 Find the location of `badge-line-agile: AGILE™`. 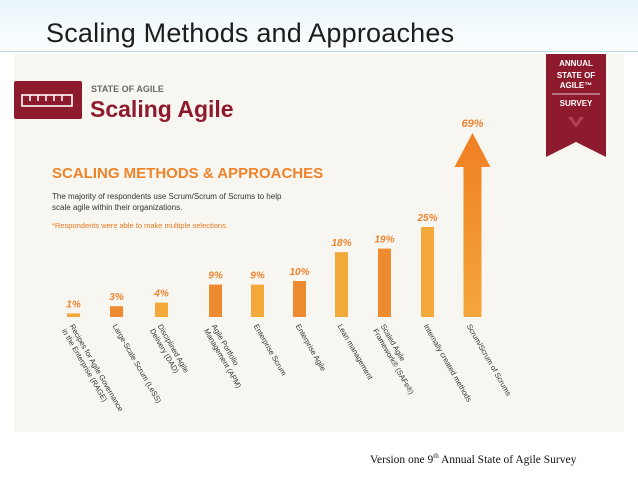

badge-line-agile: AGILE™ is located at coordinates (576, 85).